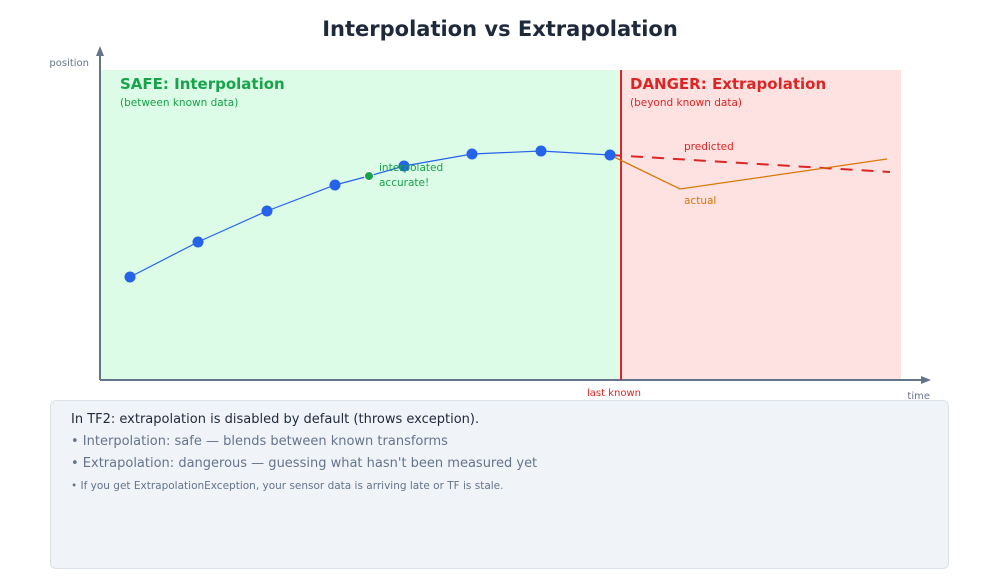  What do you see at coordinates (404, 183) in the screenshot?
I see `accurate-label: accurate!` at bounding box center [404, 183].